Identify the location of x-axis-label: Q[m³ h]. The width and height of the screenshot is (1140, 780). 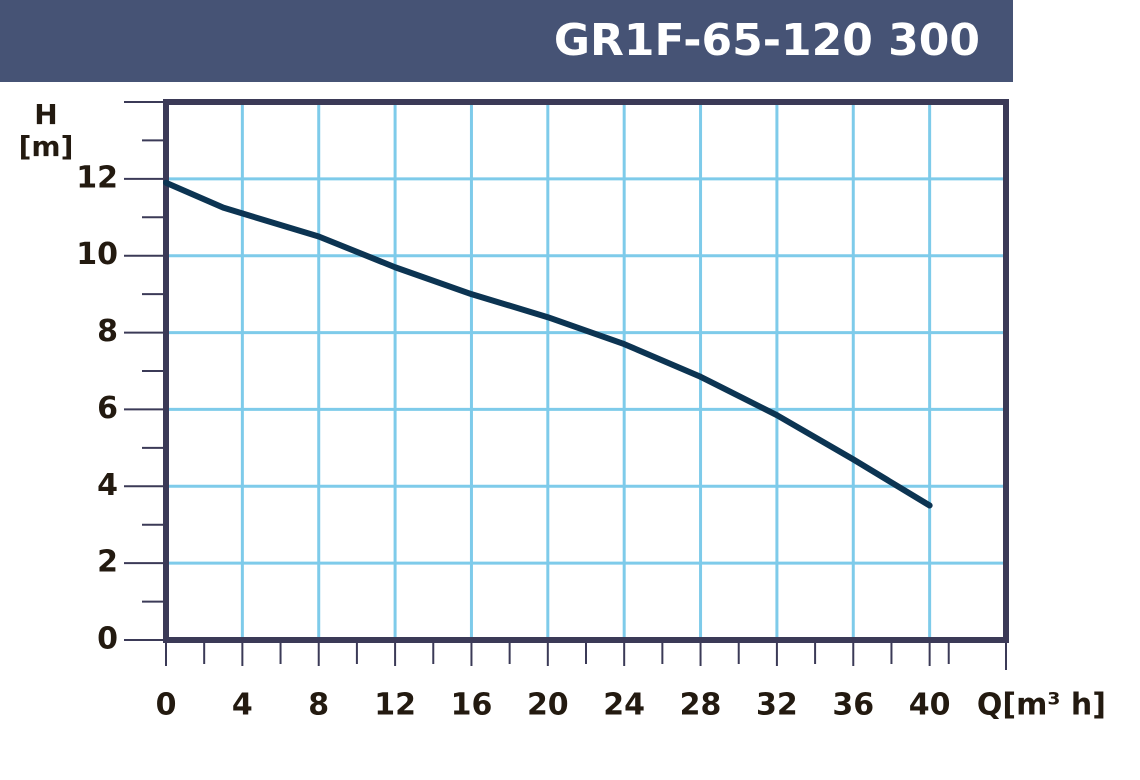
(1041, 705).